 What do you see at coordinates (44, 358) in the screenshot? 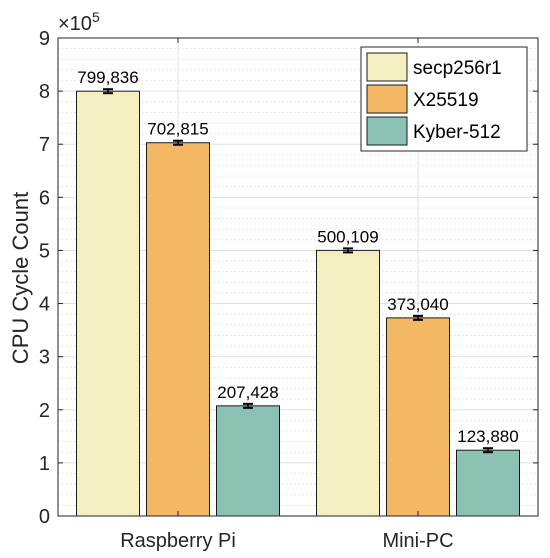
I see `y-tick-label: 3` at bounding box center [44, 358].